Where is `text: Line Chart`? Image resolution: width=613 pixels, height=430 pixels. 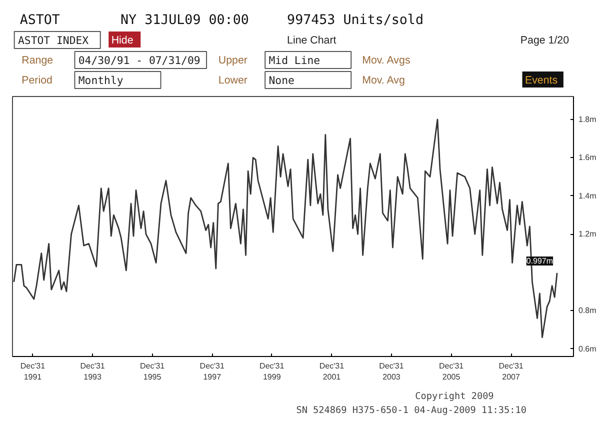
text: Line Chart is located at coordinates (311, 40).